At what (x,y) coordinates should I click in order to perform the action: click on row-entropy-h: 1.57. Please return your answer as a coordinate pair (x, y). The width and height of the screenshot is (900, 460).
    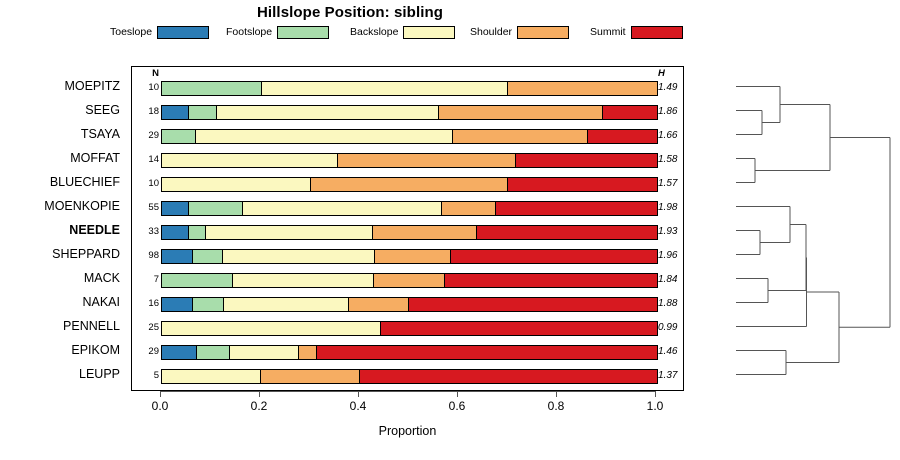
    Looking at the image, I should click on (668, 183).